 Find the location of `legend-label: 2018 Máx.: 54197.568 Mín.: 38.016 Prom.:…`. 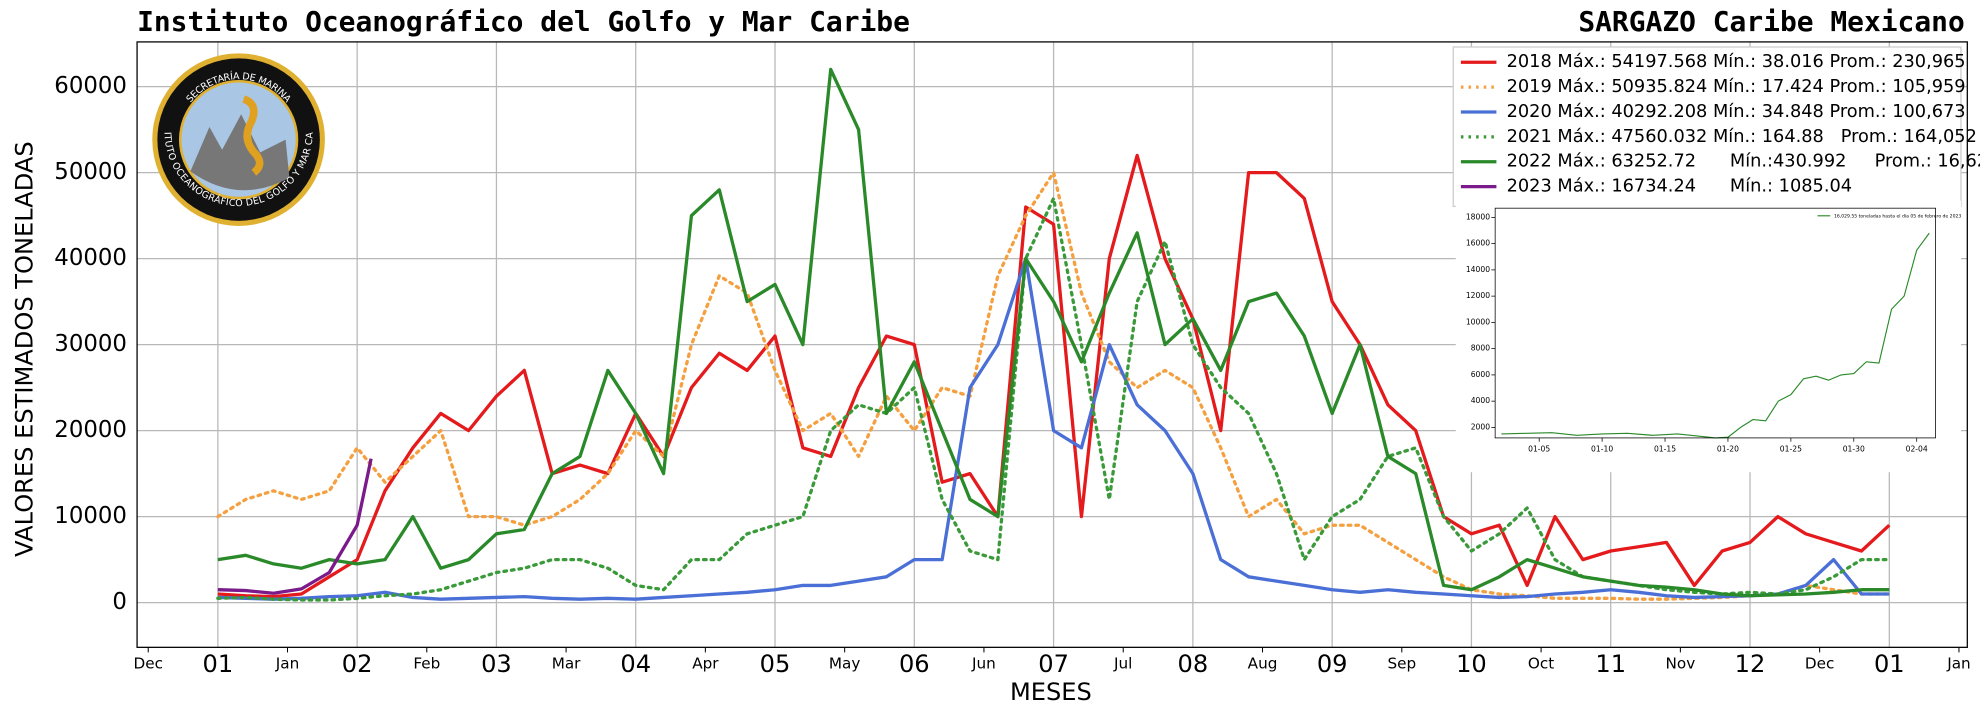

legend-label: 2018 Máx.: 54197.568 Mín.: 38.016 Prom.:… is located at coordinates (1736, 62).